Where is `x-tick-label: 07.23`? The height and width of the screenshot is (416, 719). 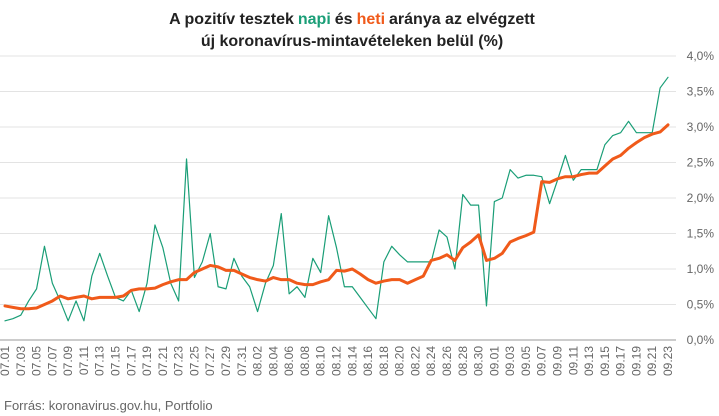 x-tick-label: 07.23 is located at coordinates (179, 361).